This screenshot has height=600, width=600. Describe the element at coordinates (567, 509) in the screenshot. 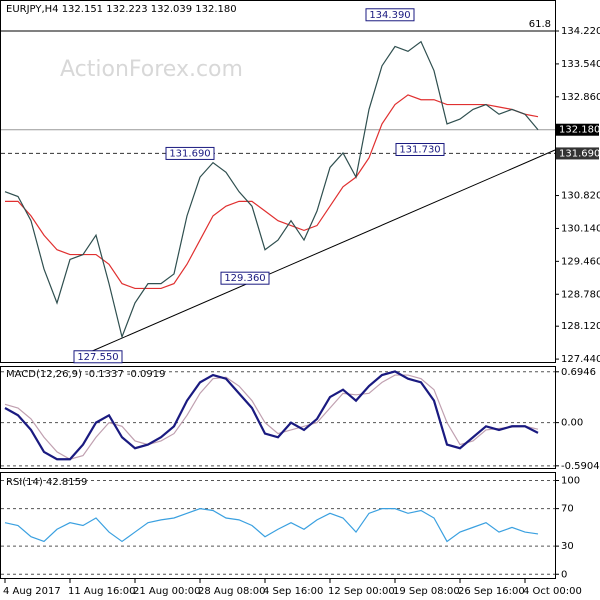

I see `y-tick-label: 70` at that location.